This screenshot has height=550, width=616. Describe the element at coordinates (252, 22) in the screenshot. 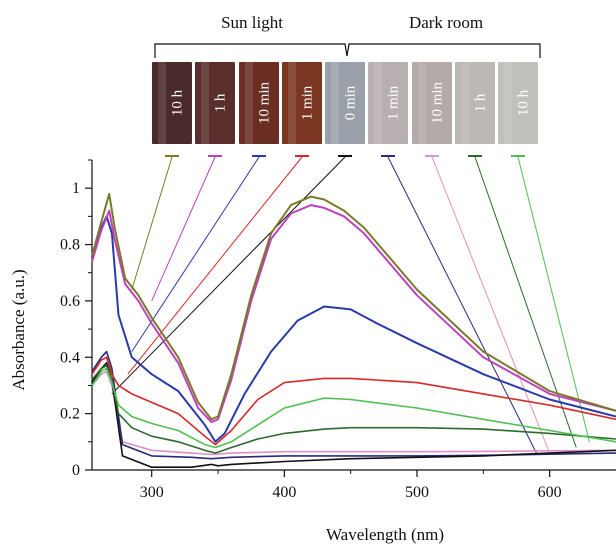

I see `sun-light-label: Sun light` at that location.